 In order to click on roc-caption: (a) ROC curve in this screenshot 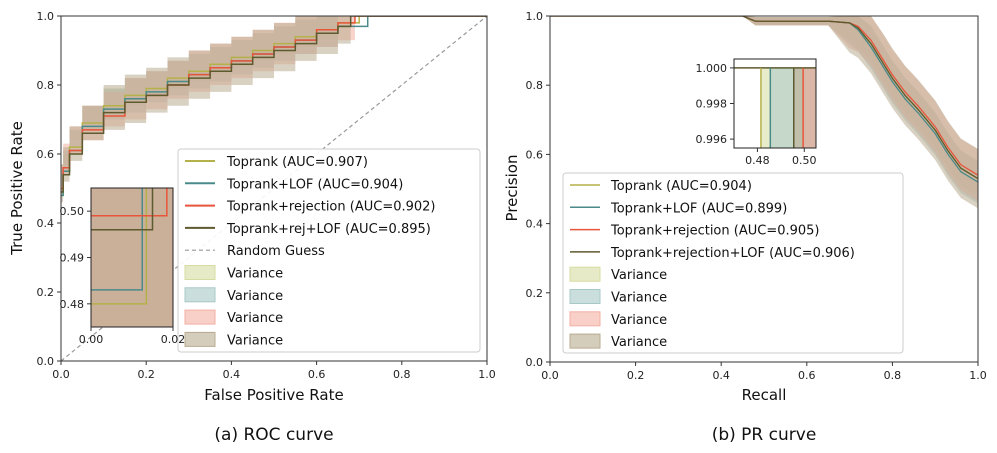, I will do `click(273, 435)`.